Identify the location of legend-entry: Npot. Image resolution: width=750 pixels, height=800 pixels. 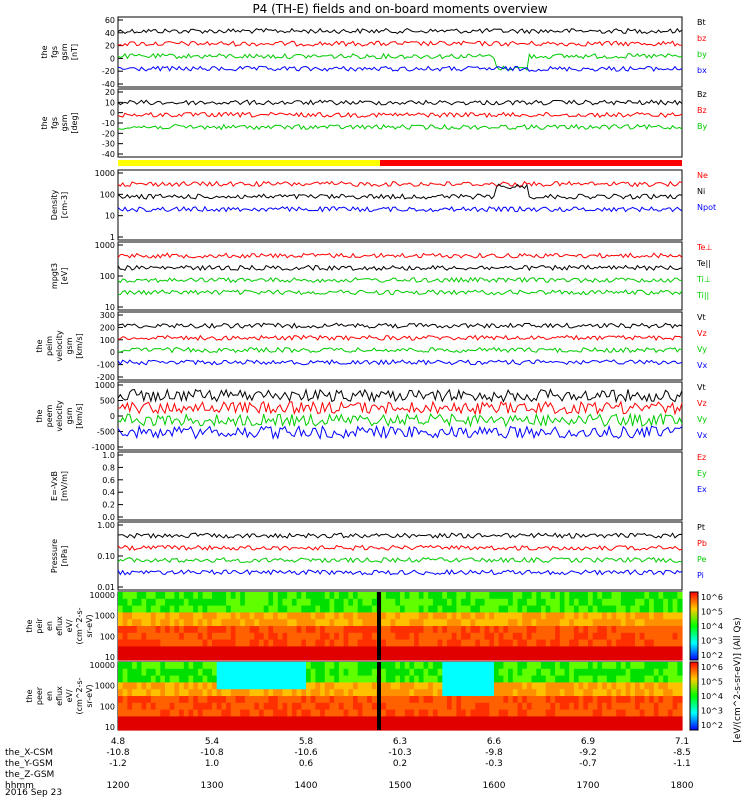
(706, 207).